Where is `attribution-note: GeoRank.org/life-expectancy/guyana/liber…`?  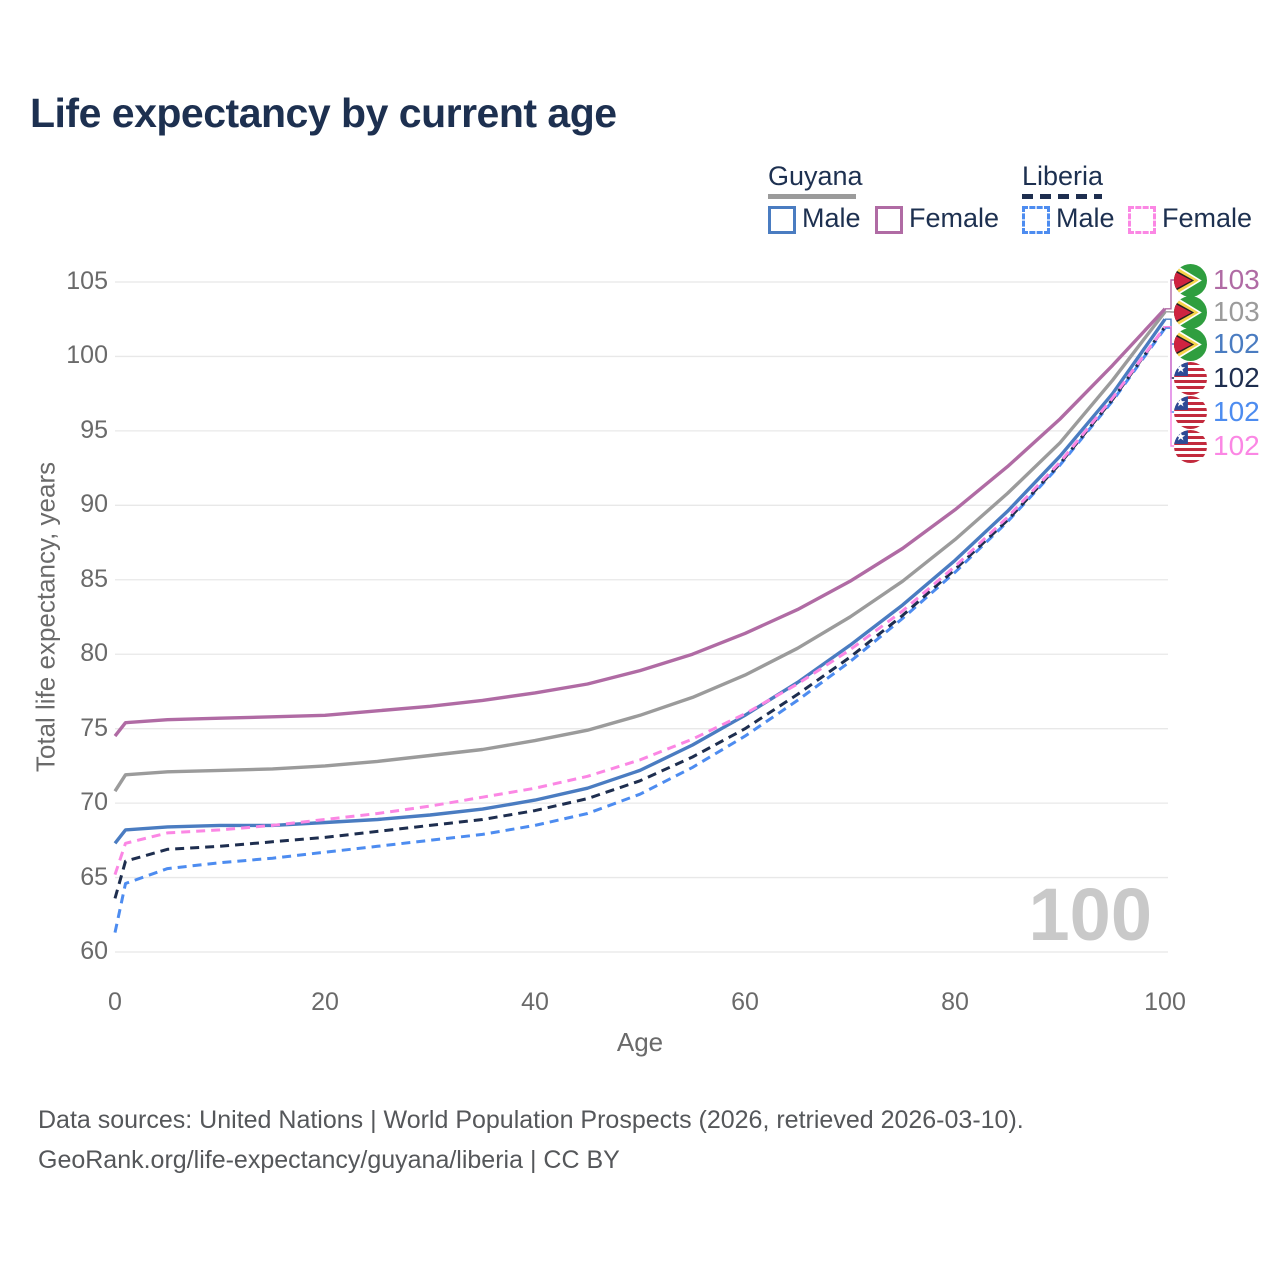
attribution-note: GeoRank.org/life-expectancy/guyana/liber… is located at coordinates (329, 1160).